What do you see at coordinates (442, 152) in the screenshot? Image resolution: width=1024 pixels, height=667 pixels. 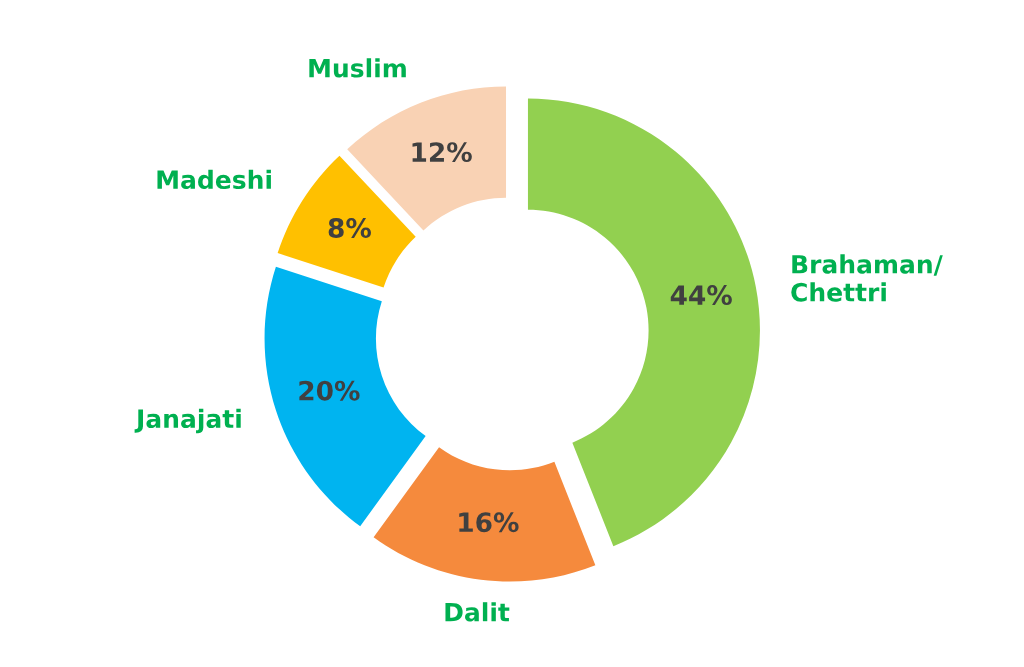 I see `data-label: 12%` at bounding box center [442, 152].